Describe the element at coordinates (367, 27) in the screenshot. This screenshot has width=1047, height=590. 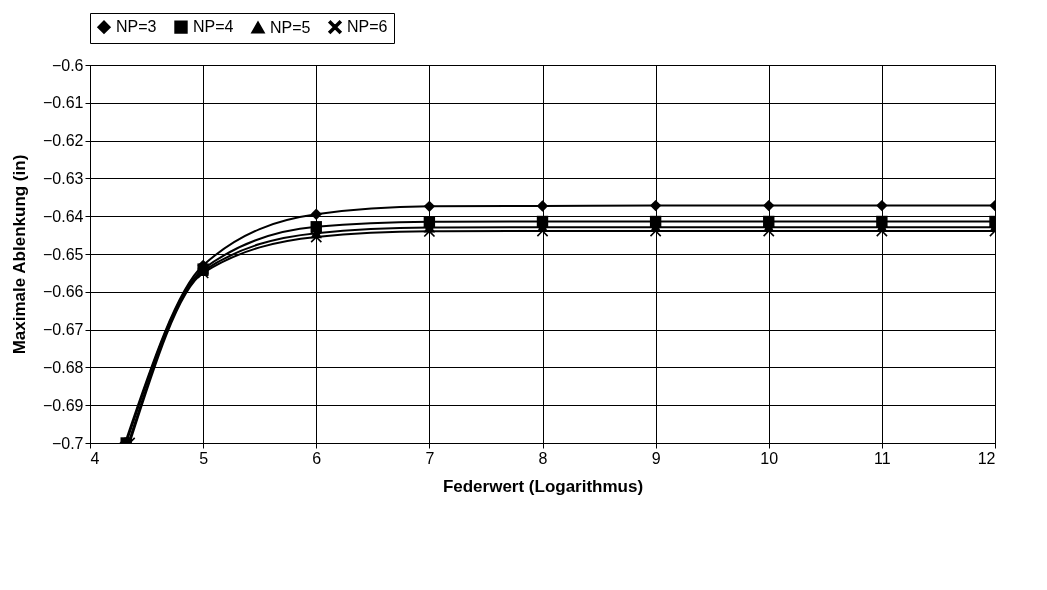
I see `legend-label: NP=6` at that location.